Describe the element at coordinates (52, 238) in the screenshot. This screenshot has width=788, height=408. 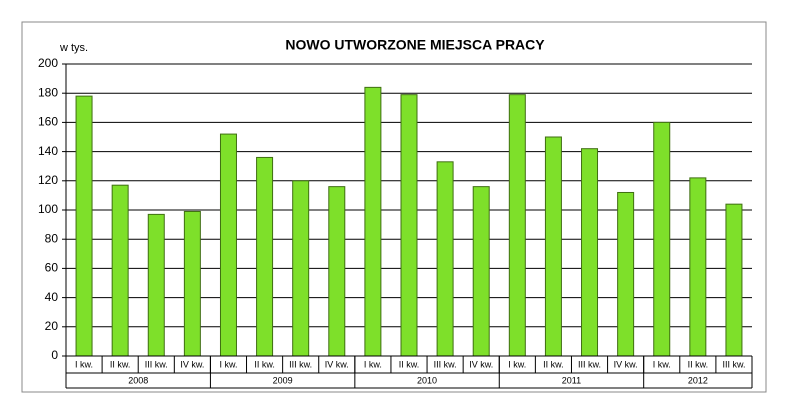
I see `y-tick-label: 80` at that location.